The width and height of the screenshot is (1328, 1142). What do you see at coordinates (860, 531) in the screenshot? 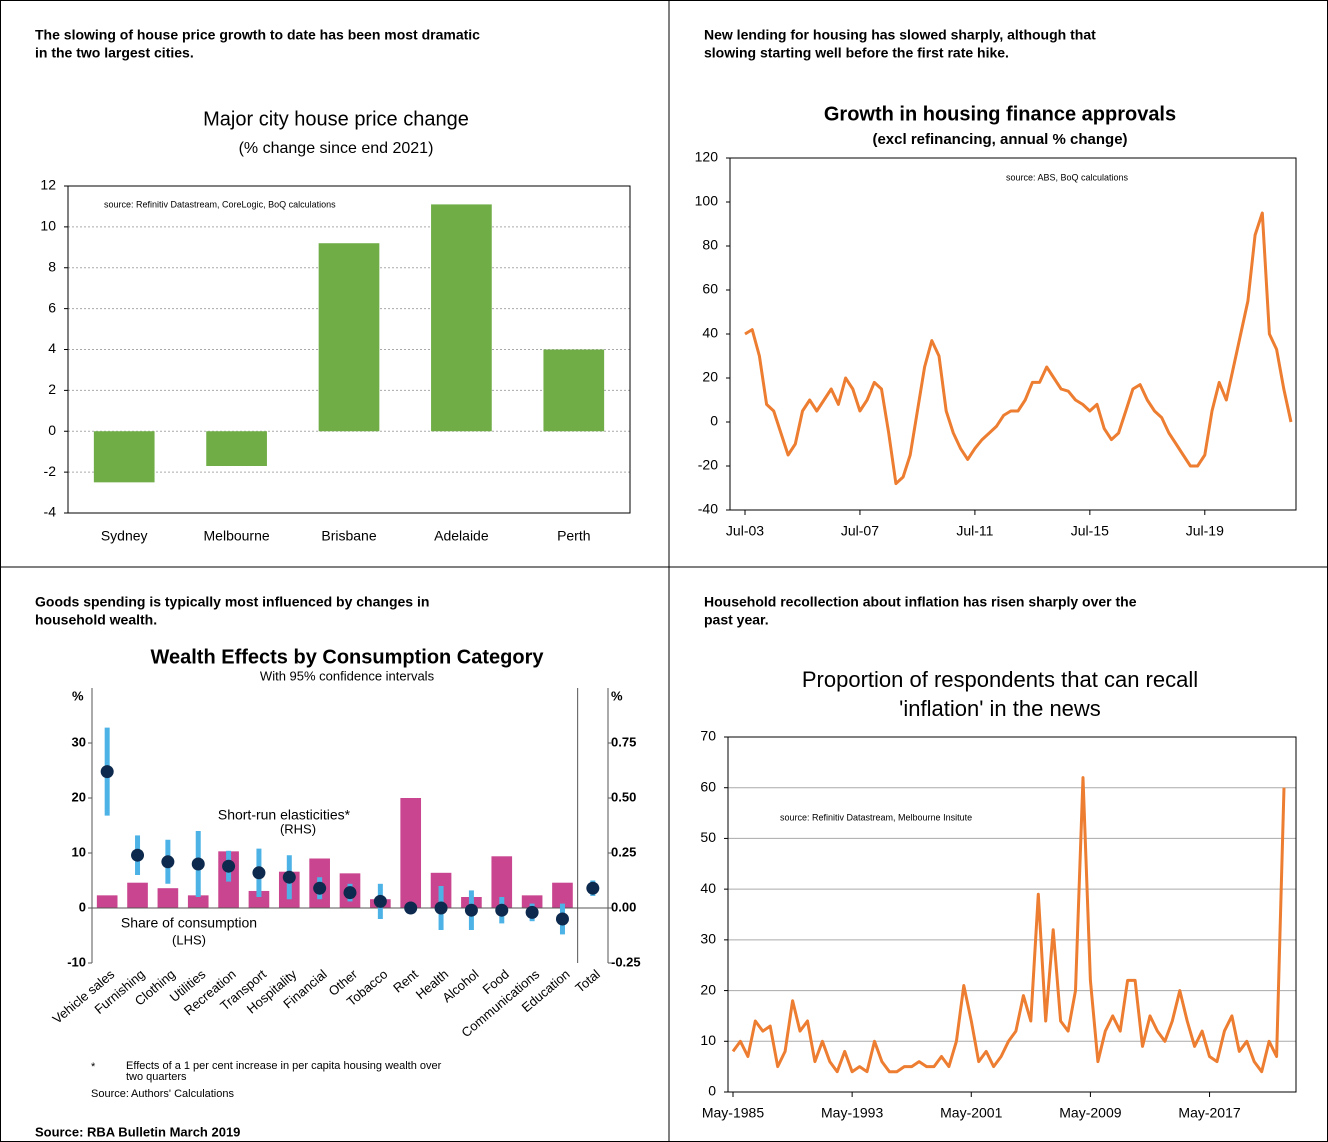
I see `x-tick-label: Jul-07` at bounding box center [860, 531].